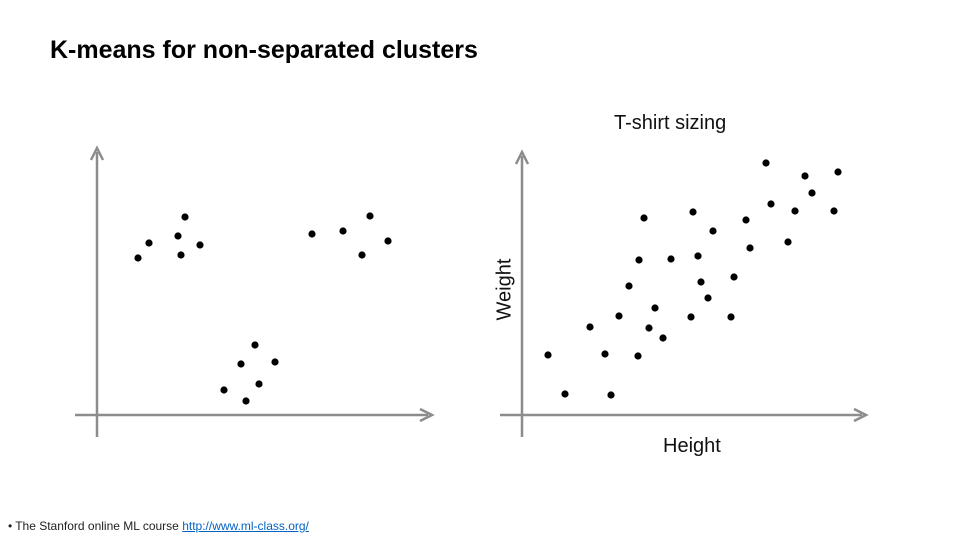 This screenshot has width=960, height=540. I want to click on left-plot-points, so click(263, 308).